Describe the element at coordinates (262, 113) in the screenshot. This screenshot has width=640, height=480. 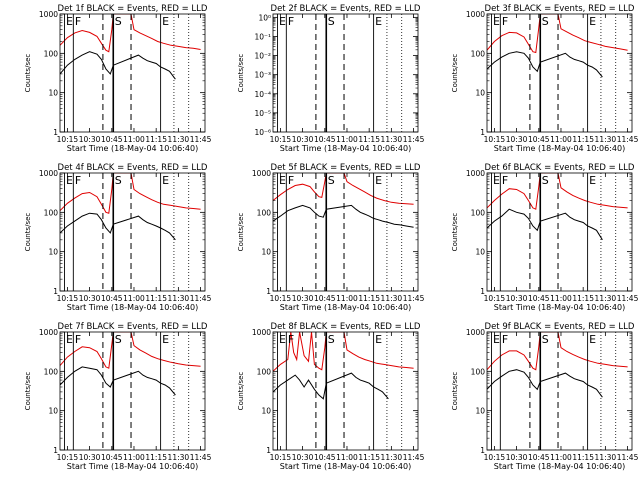
I see `y-tick-label: 10⁻⁵` at that location.